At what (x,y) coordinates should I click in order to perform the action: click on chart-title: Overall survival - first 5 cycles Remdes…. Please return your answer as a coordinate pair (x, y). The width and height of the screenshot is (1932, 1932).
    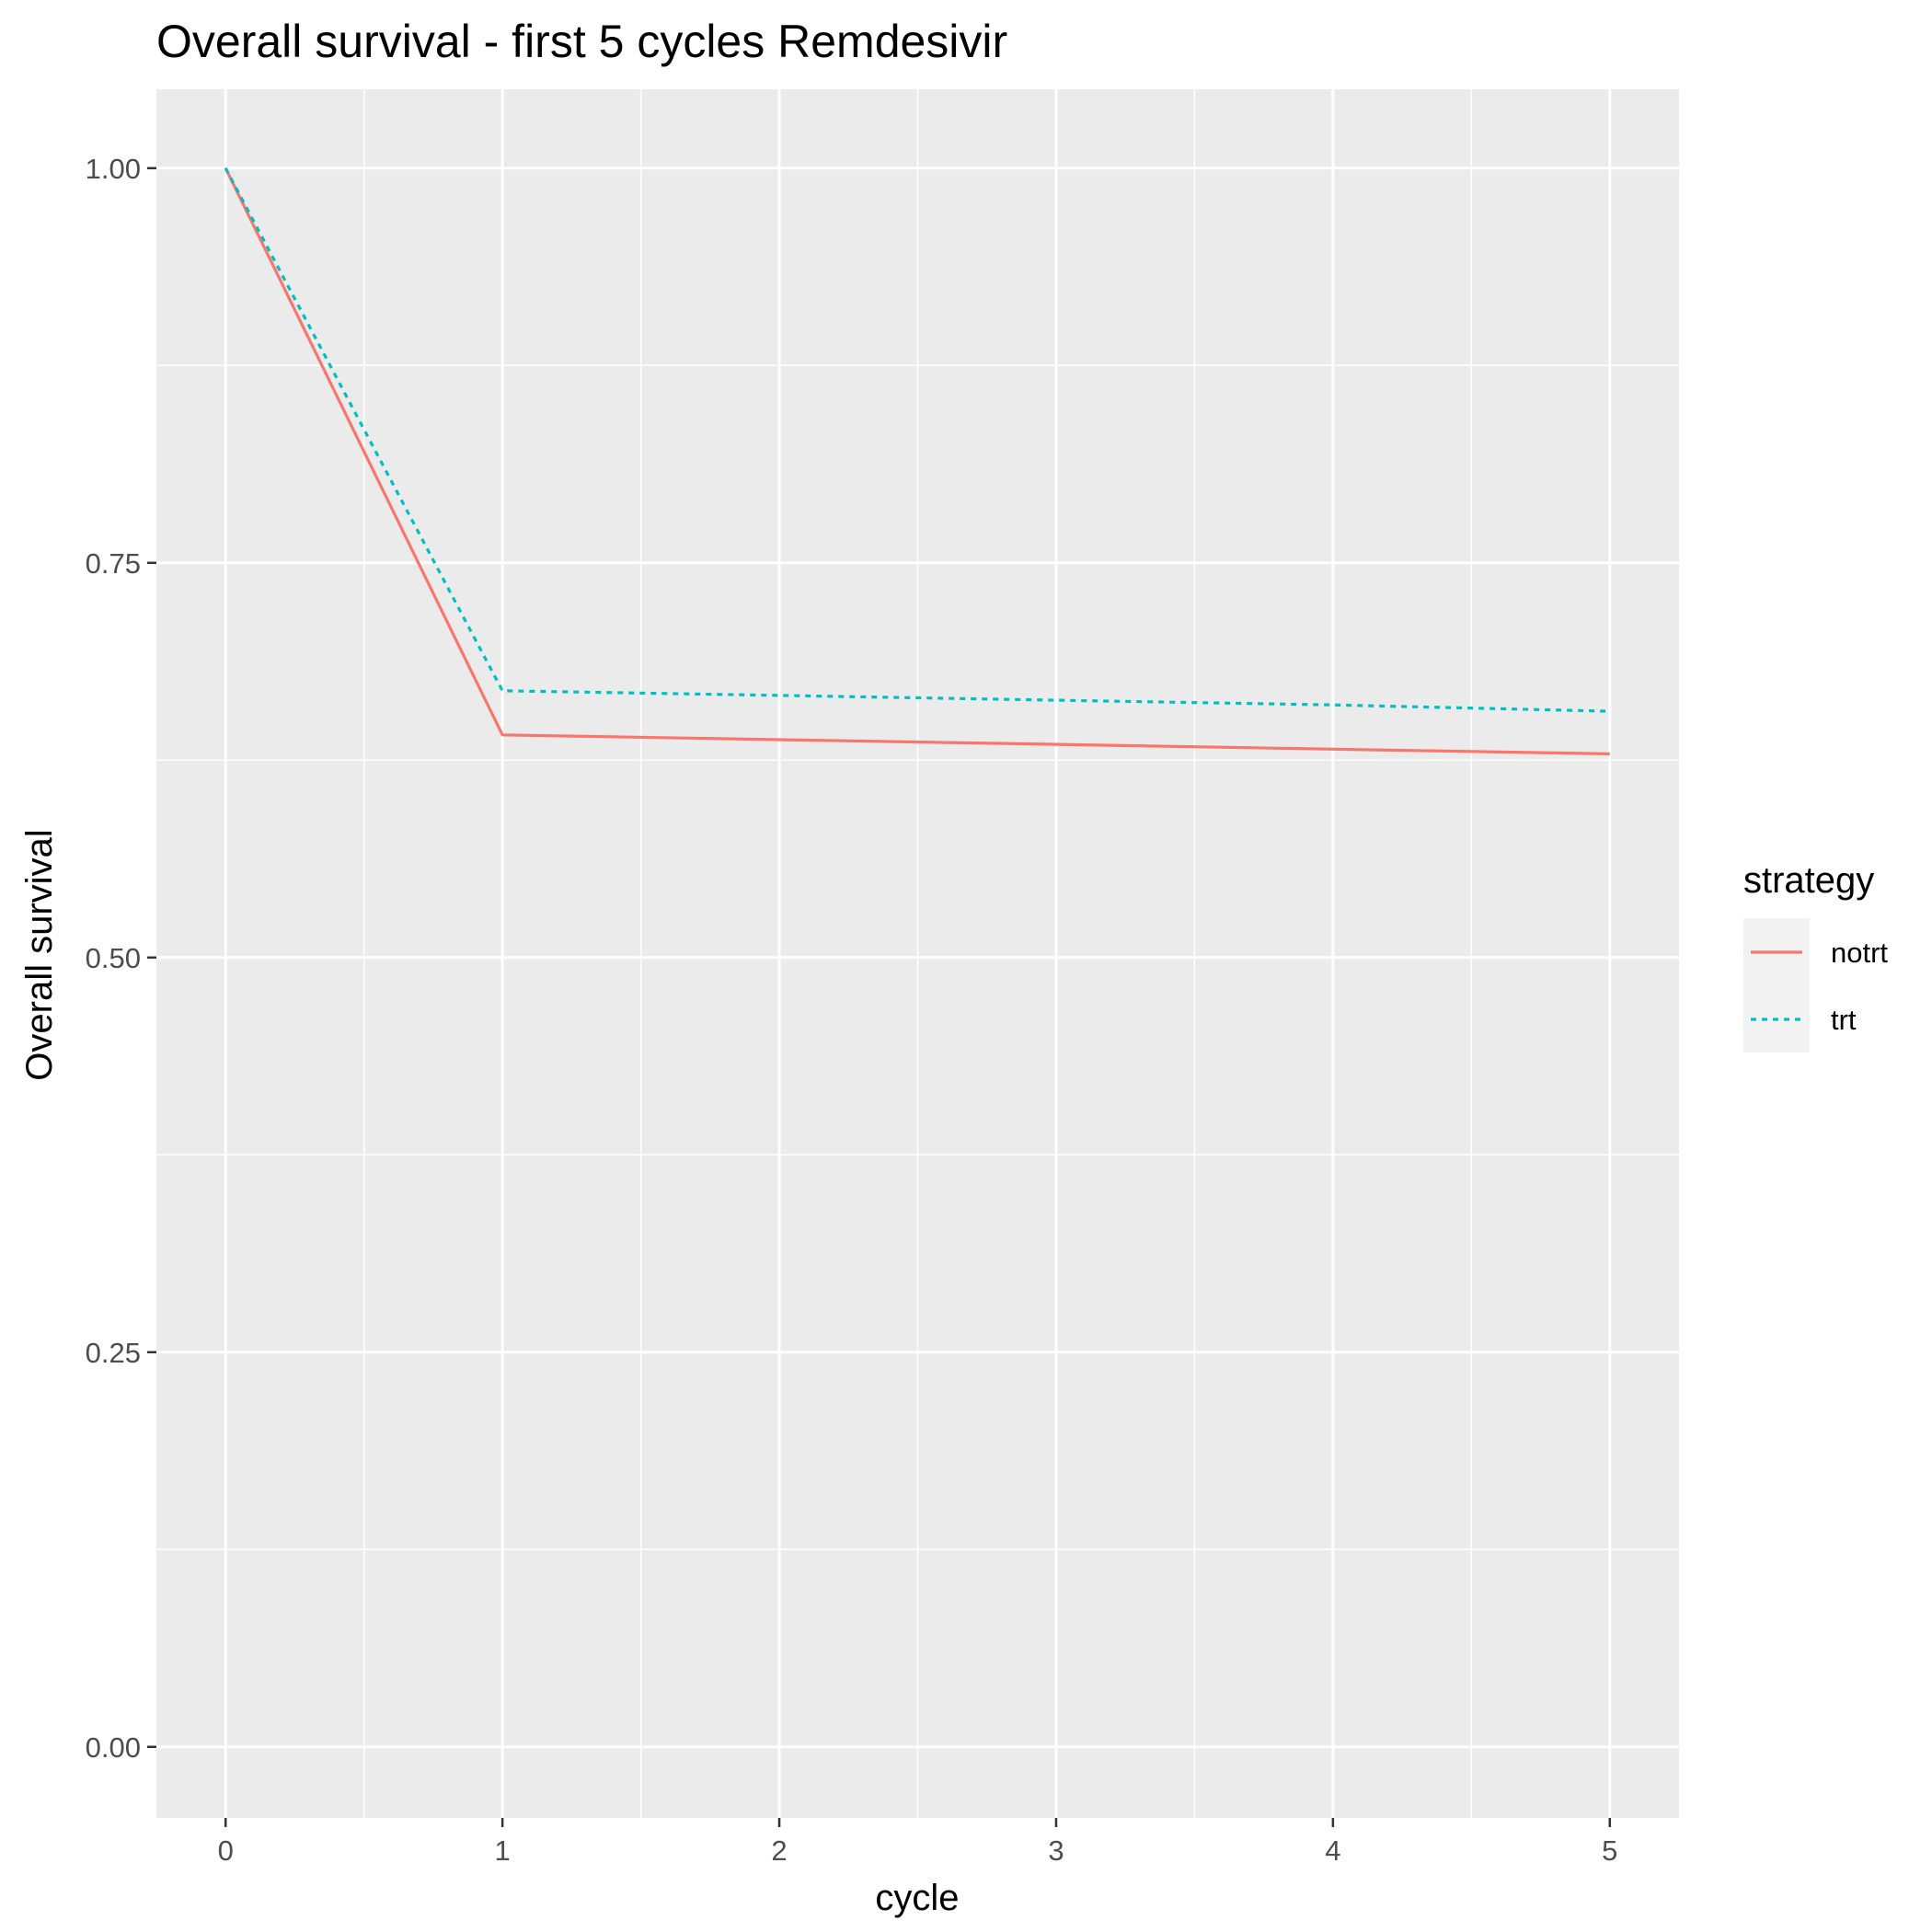
    Looking at the image, I should click on (581, 41).